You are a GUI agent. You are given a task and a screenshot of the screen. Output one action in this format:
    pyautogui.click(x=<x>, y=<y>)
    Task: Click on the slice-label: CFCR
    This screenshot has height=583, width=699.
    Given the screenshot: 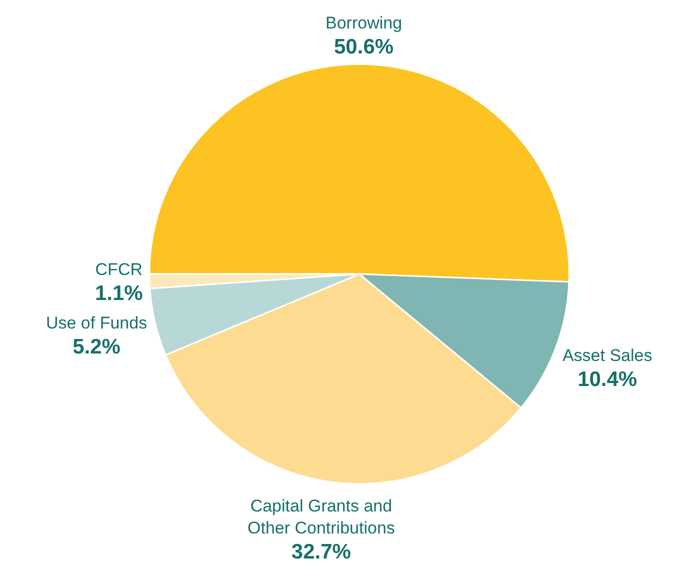 What is the action you would take?
    pyautogui.click(x=118, y=269)
    